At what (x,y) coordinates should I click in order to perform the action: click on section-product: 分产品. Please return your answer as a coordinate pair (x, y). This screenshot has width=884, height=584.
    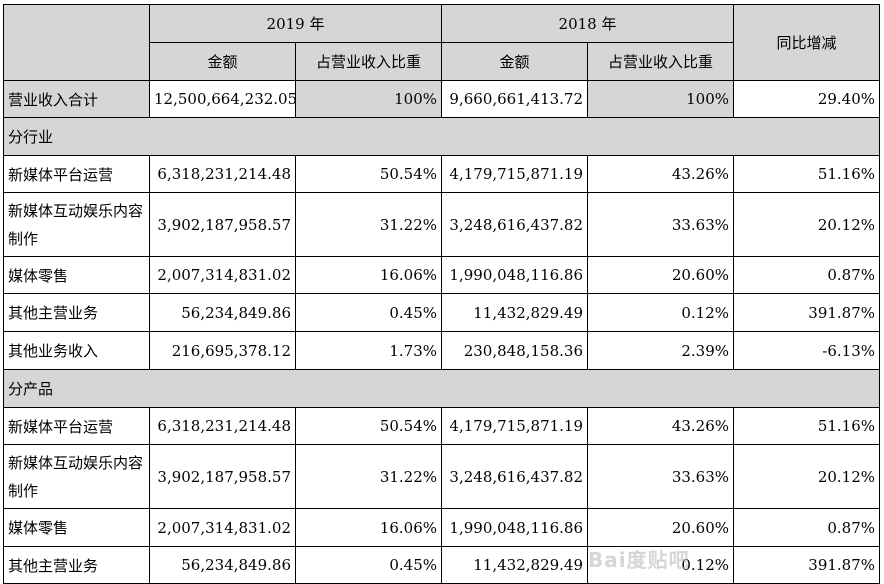
    Looking at the image, I should click on (441, 388).